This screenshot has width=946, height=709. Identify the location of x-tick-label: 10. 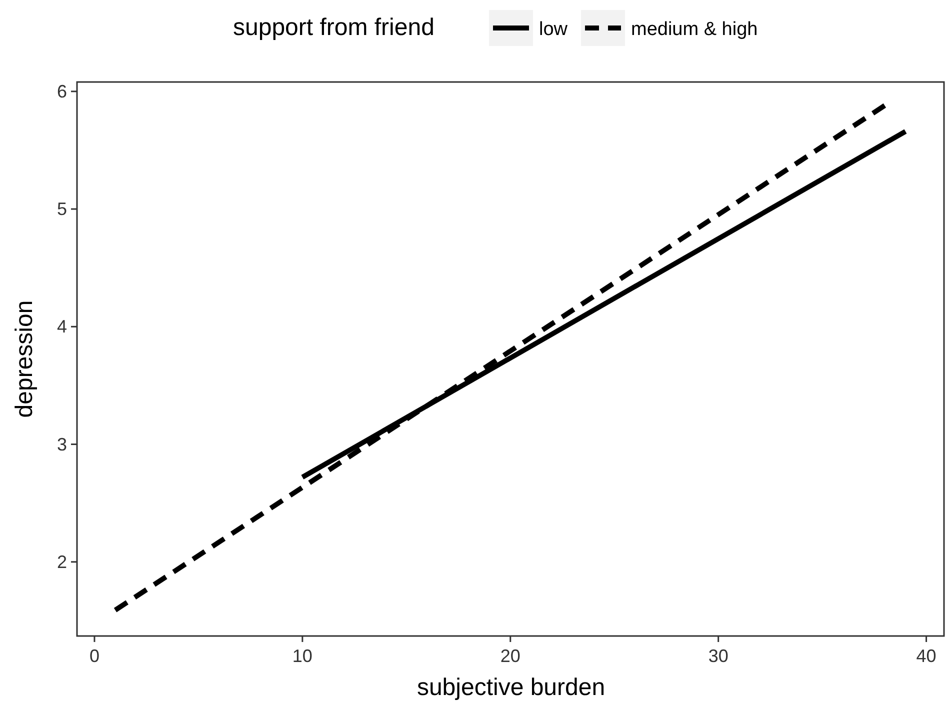
(302, 656).